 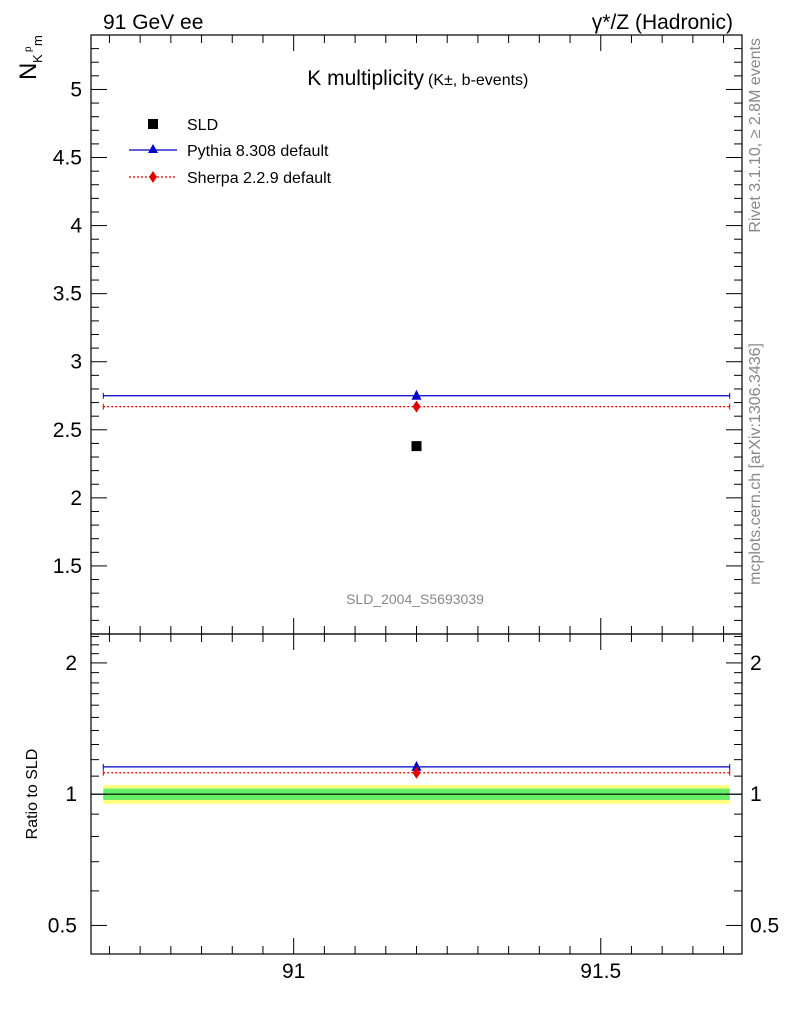 What do you see at coordinates (416, 446) in the screenshot?
I see `data-point-sld` at bounding box center [416, 446].